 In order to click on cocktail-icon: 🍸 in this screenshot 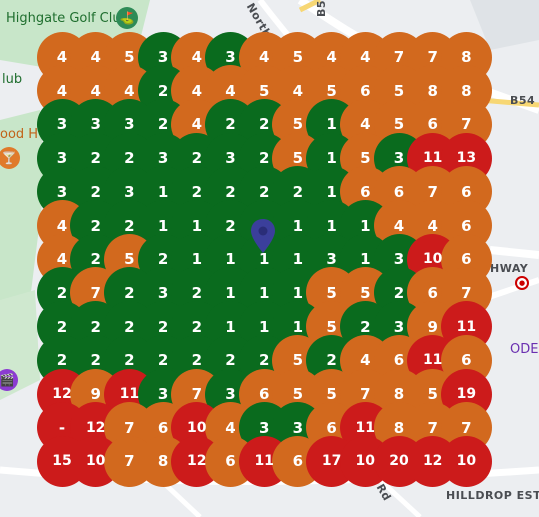, I will do `click(10, 158)`.